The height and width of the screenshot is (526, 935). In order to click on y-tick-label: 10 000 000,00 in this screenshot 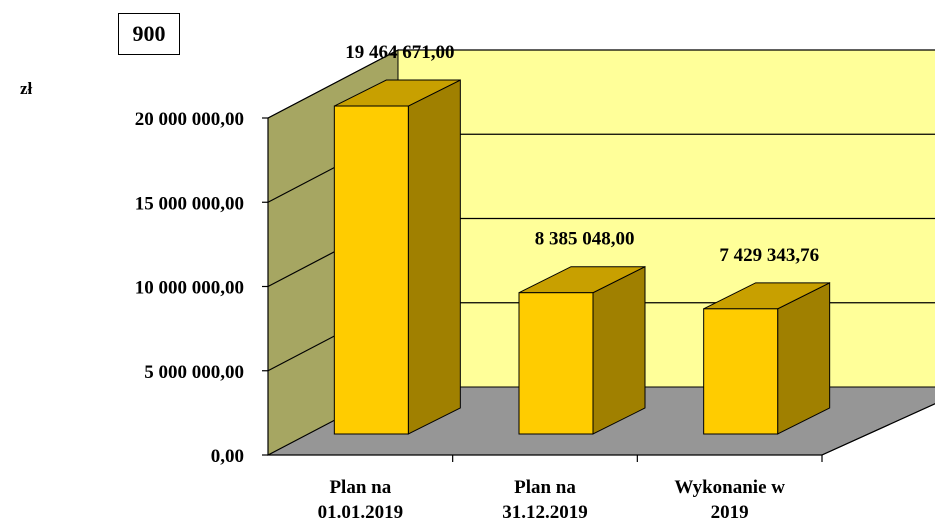, I will do `click(189, 288)`.